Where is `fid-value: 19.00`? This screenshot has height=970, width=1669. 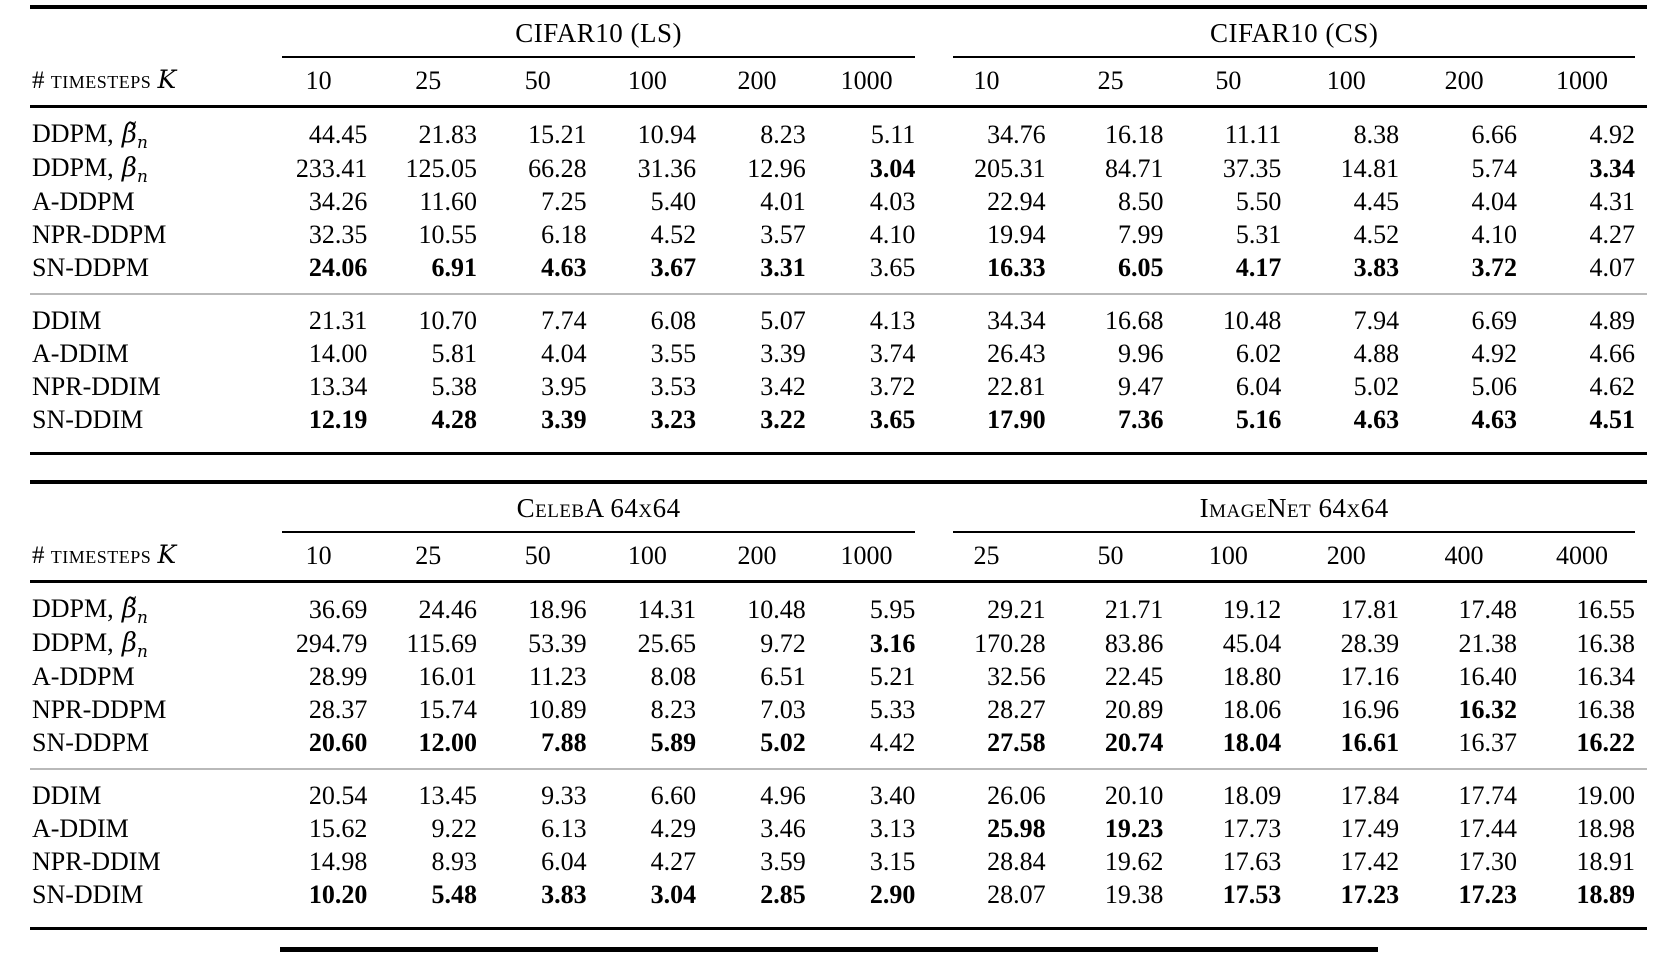 fid-value: 19.00 is located at coordinates (1606, 795).